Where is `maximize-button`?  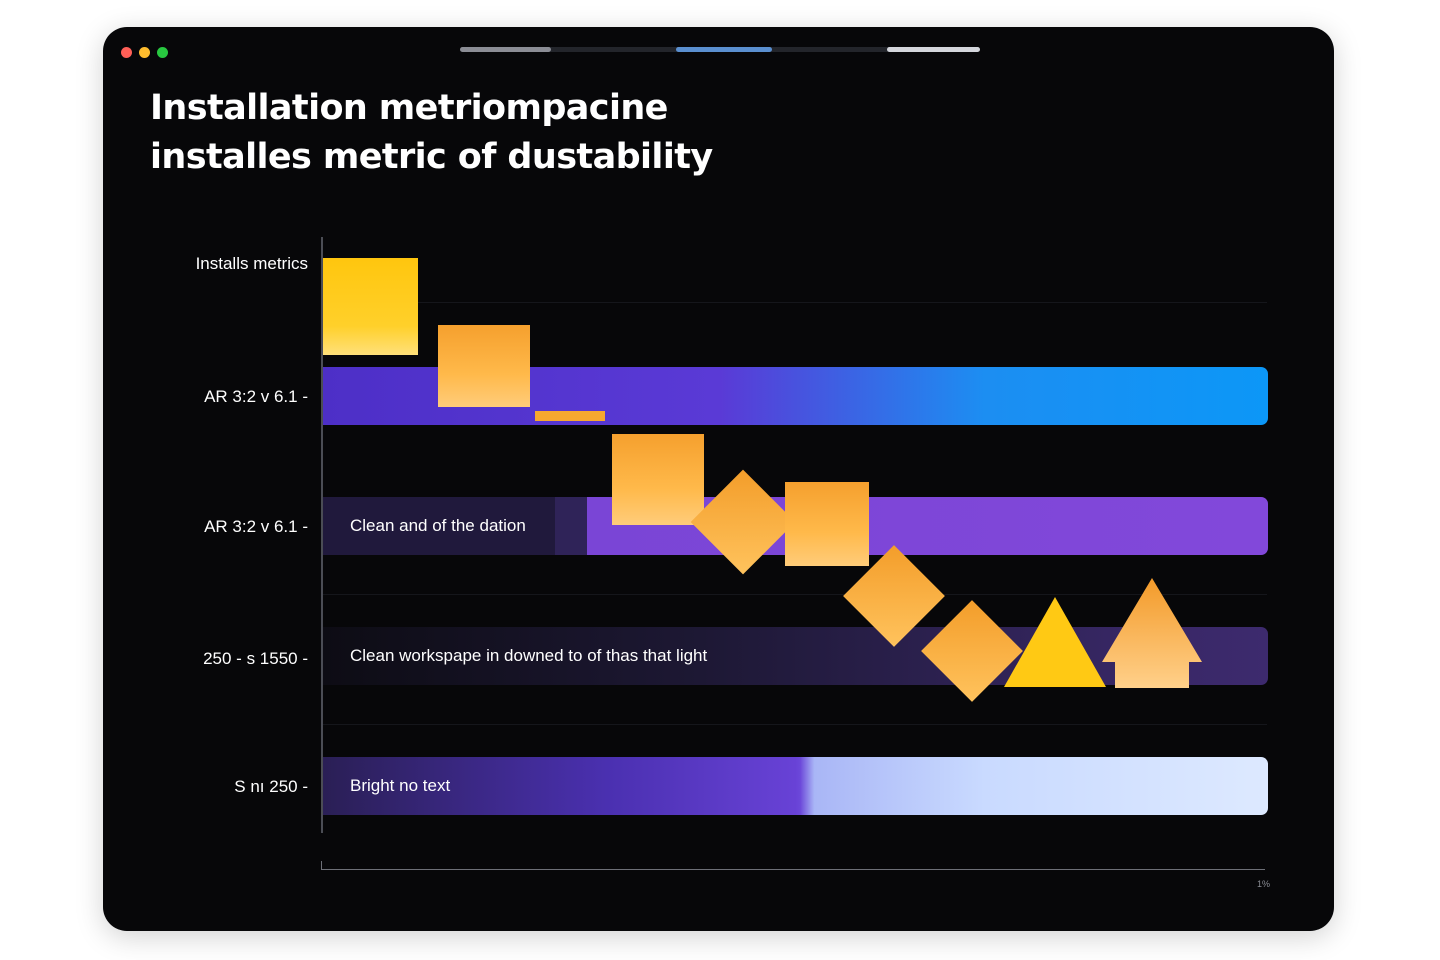 maximize-button is located at coordinates (162, 52).